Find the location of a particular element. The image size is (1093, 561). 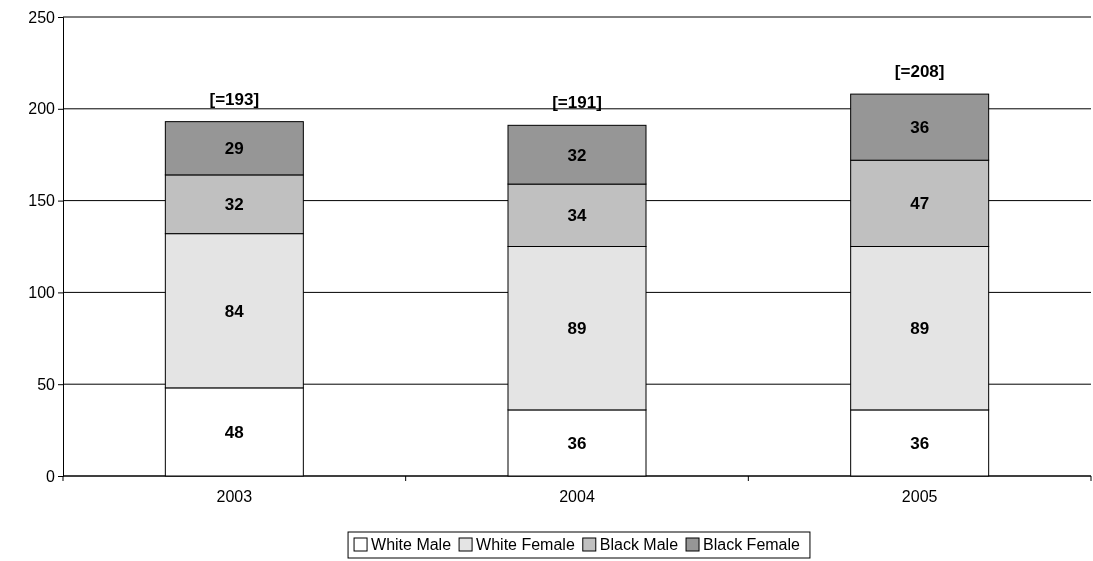

y-tick-label: 0 is located at coordinates (51, 476).